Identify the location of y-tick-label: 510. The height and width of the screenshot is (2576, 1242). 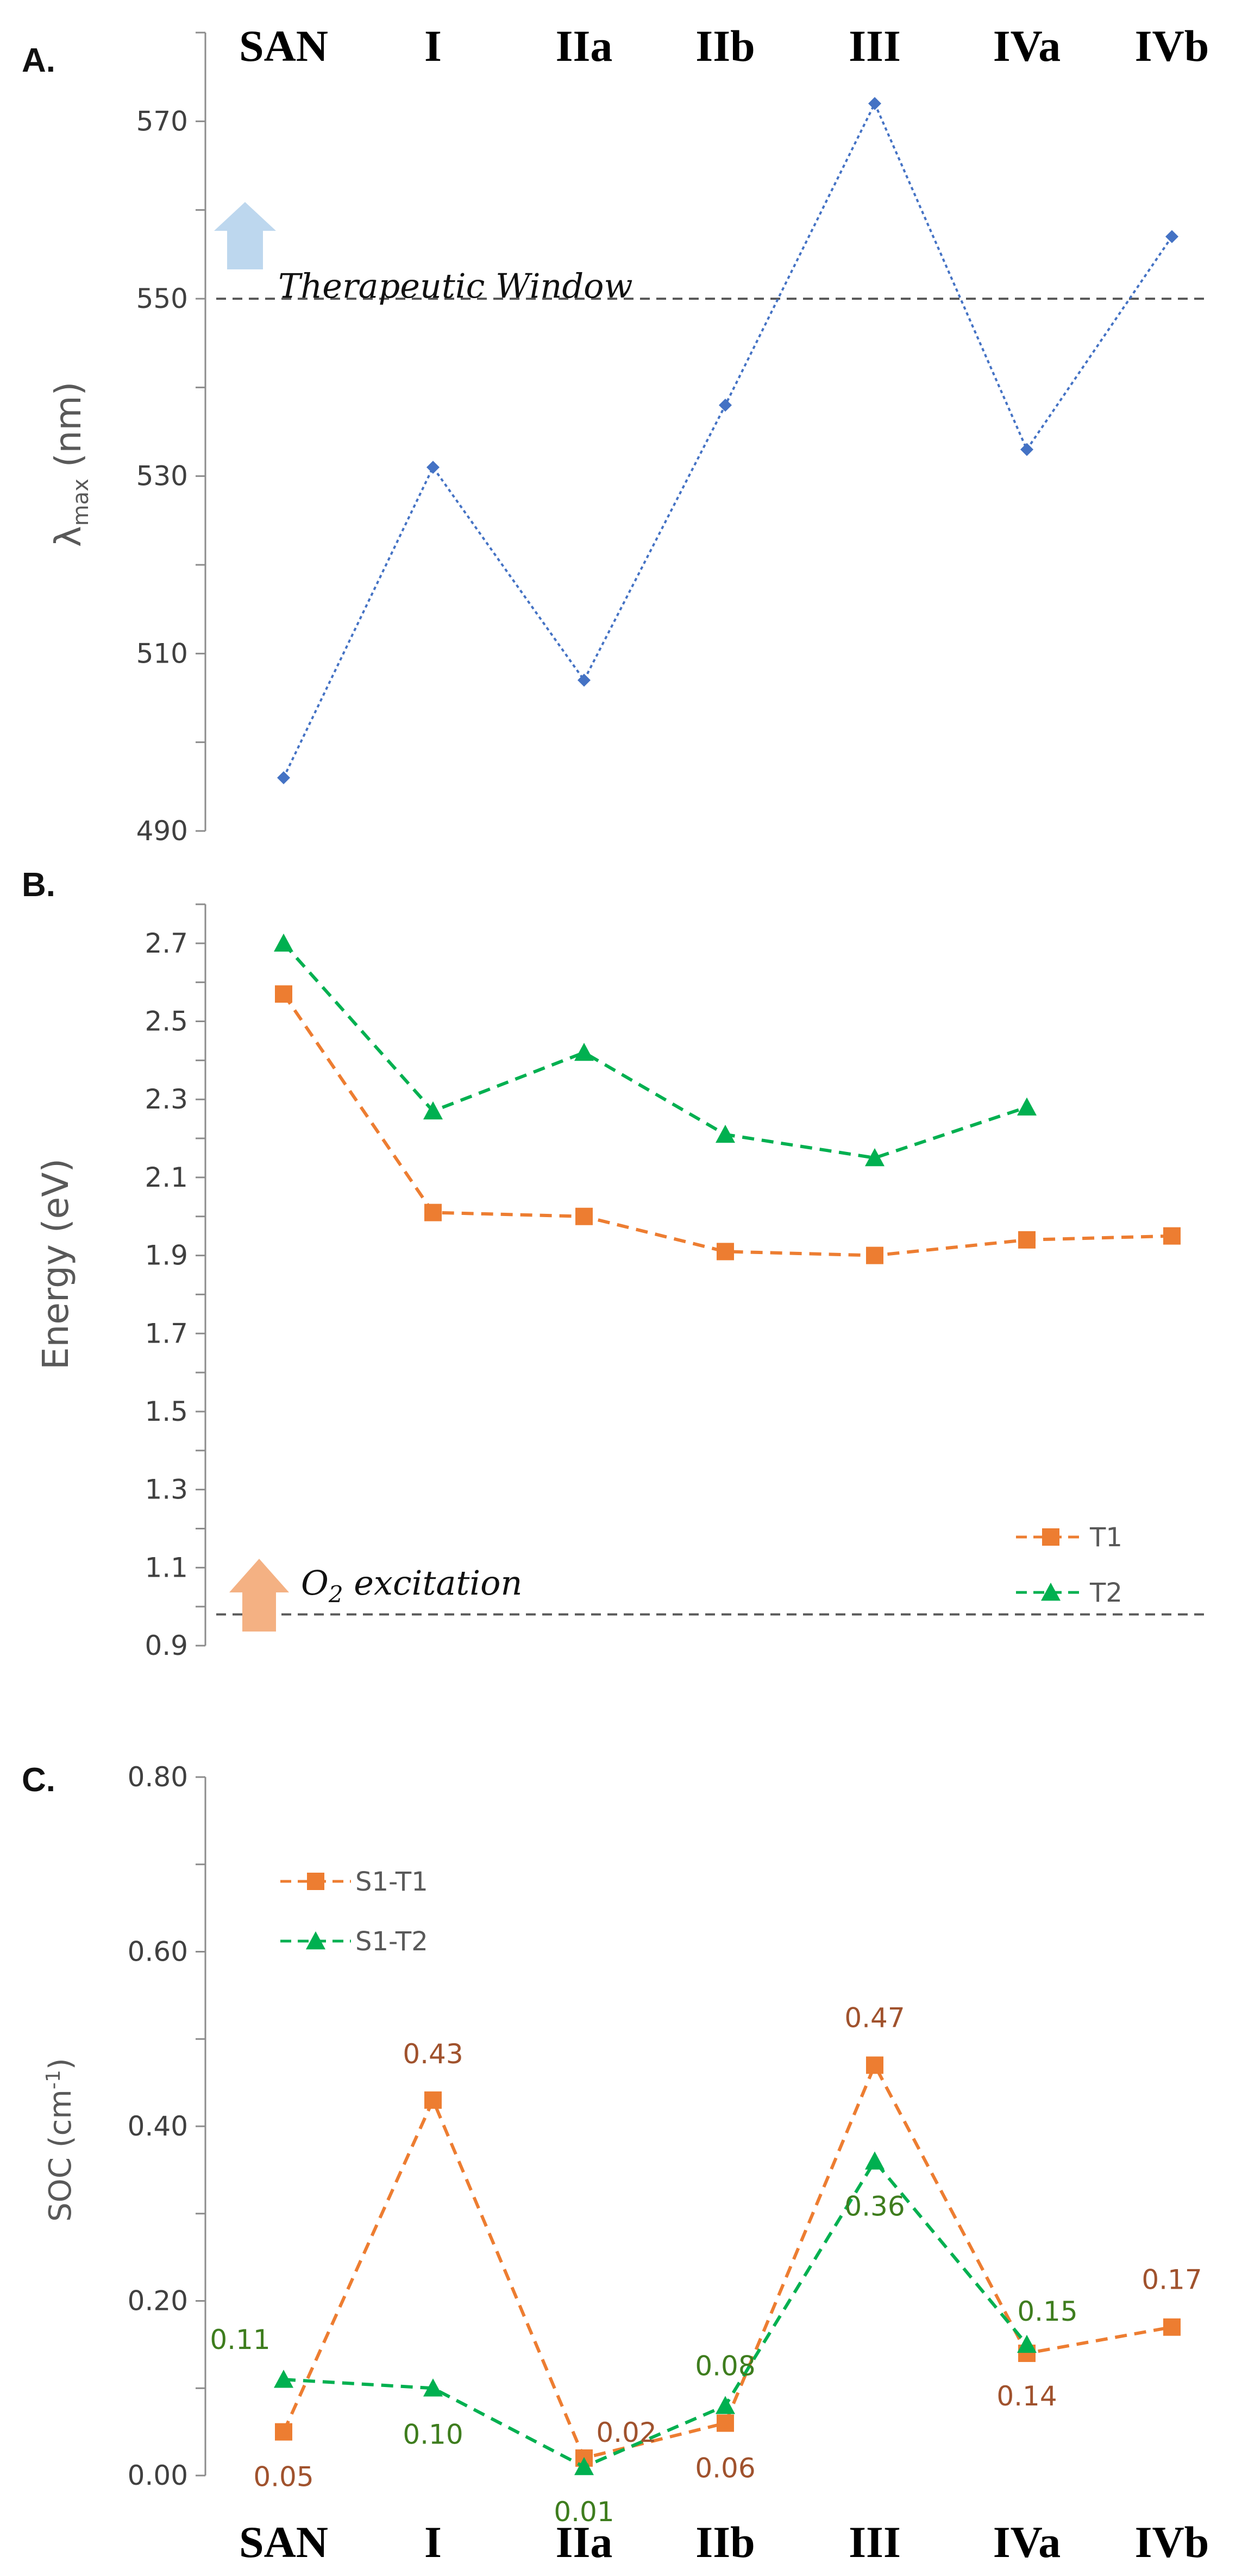
(162, 654).